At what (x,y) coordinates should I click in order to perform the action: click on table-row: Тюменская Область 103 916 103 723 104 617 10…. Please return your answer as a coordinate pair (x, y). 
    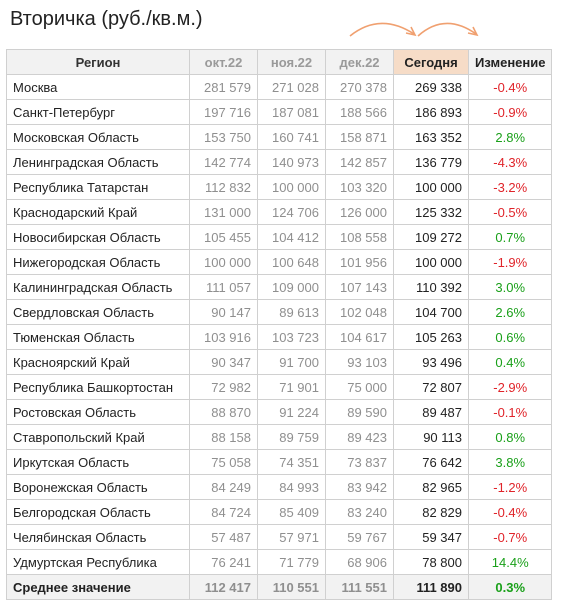
    Looking at the image, I should click on (279, 337).